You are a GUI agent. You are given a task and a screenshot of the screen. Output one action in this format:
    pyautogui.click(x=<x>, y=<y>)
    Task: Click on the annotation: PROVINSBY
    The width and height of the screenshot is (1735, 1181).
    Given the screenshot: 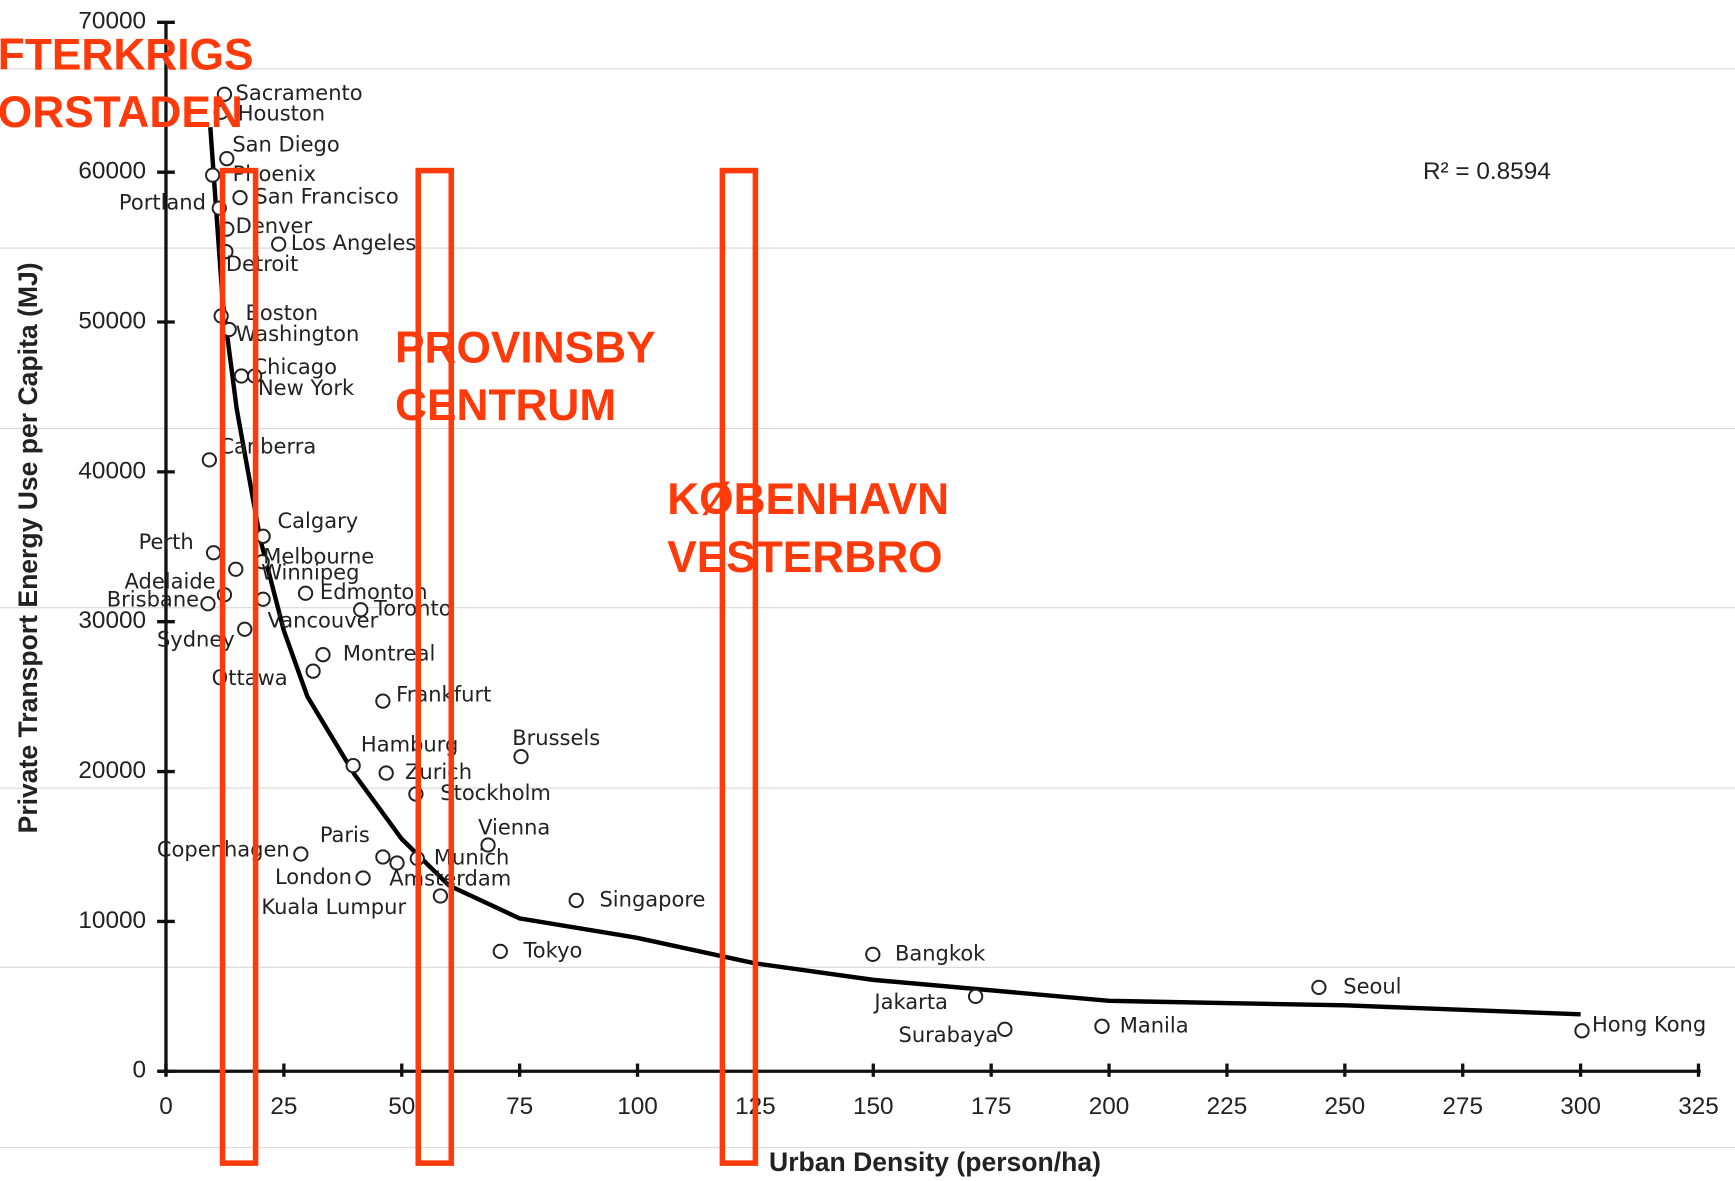 What is the action you would take?
    pyautogui.click(x=525, y=348)
    